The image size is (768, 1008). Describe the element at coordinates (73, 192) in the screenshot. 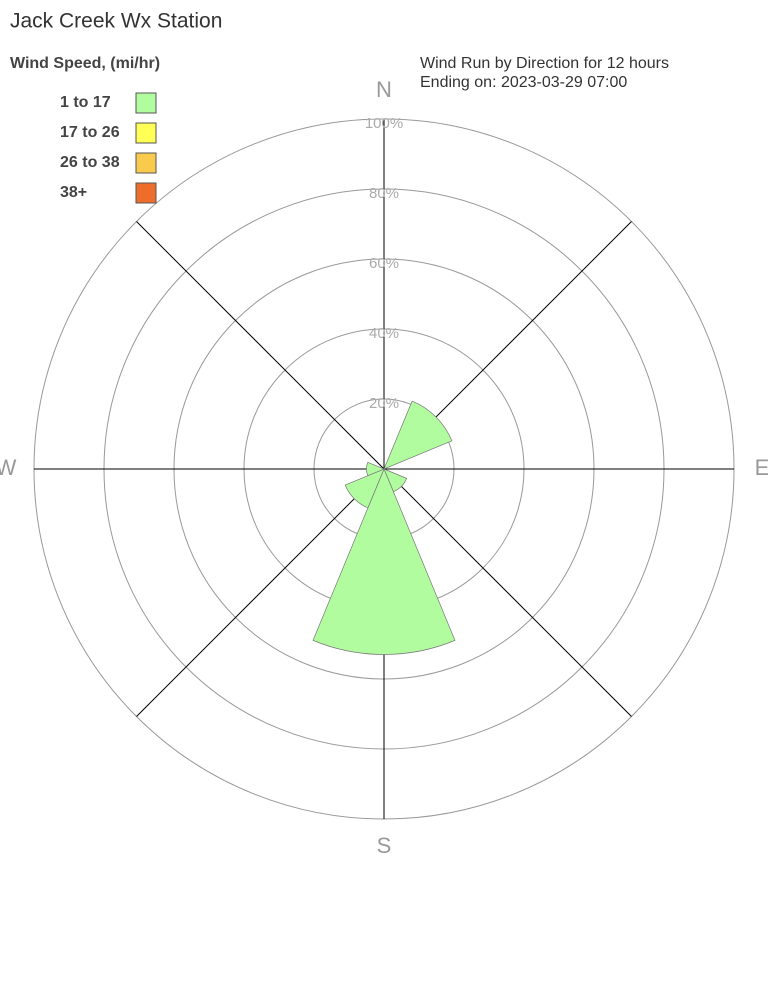

I see `legend-label: 38+` at that location.